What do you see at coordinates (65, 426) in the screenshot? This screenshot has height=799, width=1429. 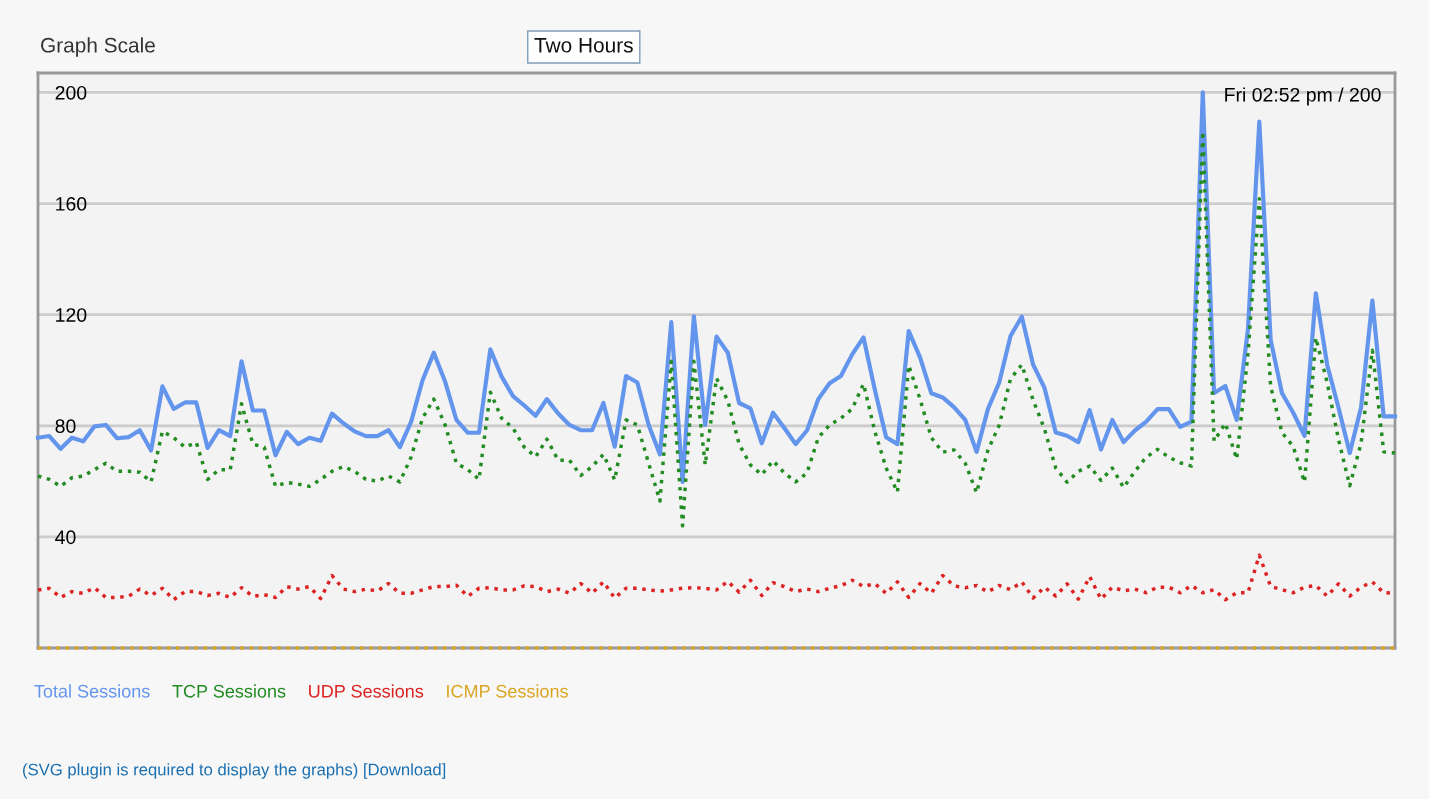 I see `y-tick-label: 80` at bounding box center [65, 426].